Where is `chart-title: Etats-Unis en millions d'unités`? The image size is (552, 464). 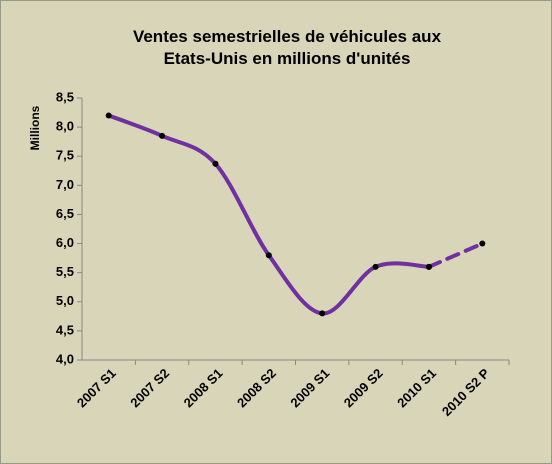 chart-title: Etats-Unis en millions d'unités is located at coordinates (287, 58).